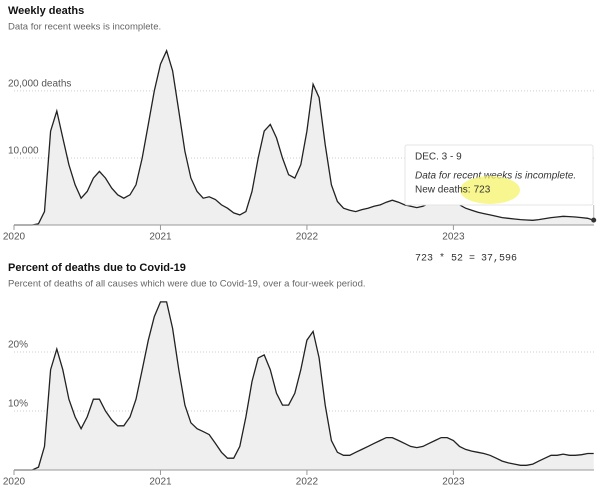 The height and width of the screenshot is (504, 600). I want to click on annotation: 723 * 52 = 37,596, so click(466, 259).